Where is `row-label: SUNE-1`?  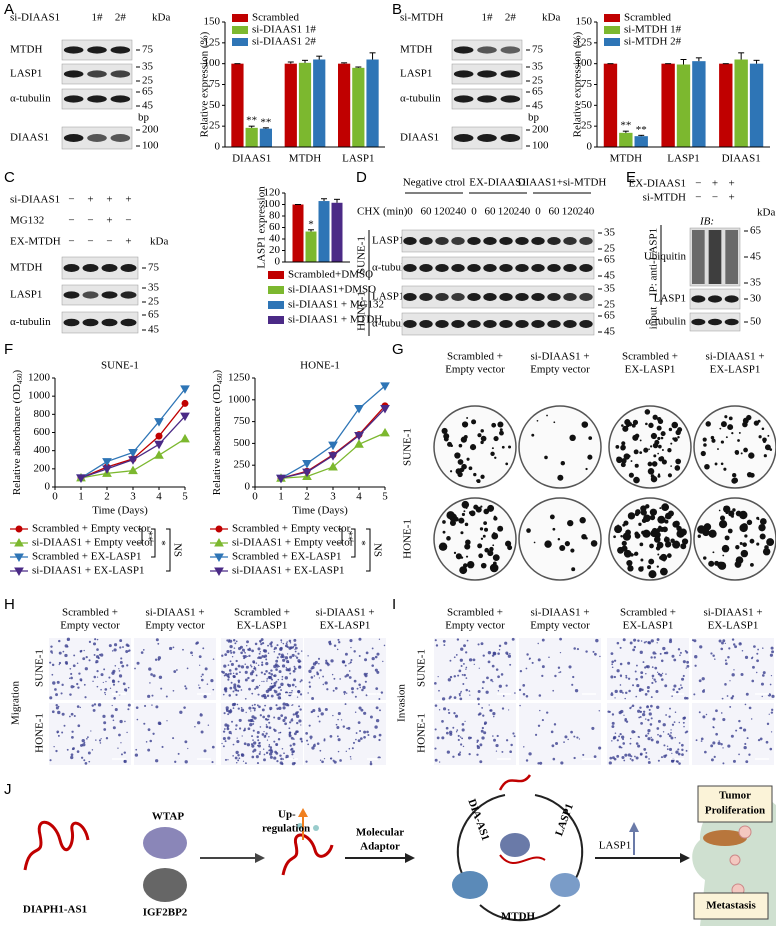
row-label: SUNE-1 is located at coordinates (408, 447).